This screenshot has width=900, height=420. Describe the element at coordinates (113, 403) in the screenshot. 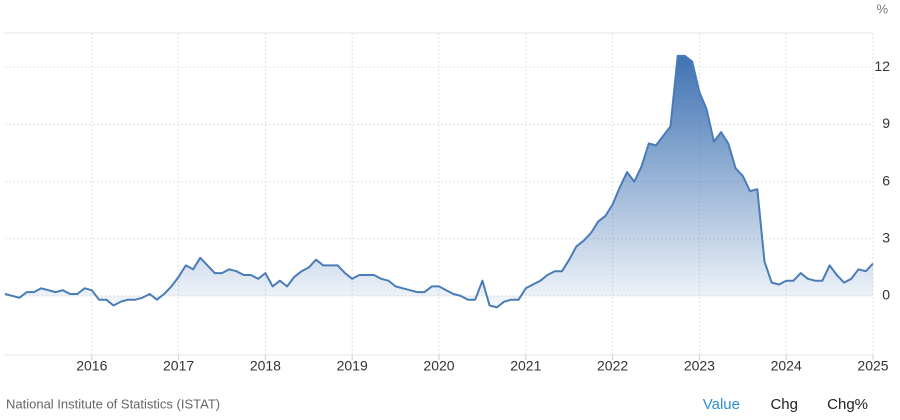

I see `source: National Institute of Statistics (ISTAT)` at that location.